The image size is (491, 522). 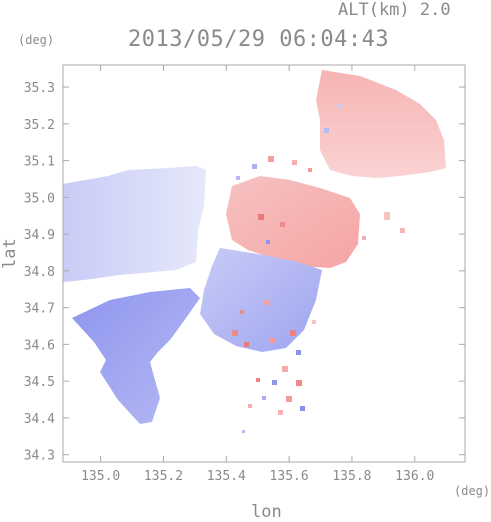 I want to click on southwest-blue-echo, so click(x=136, y=356).